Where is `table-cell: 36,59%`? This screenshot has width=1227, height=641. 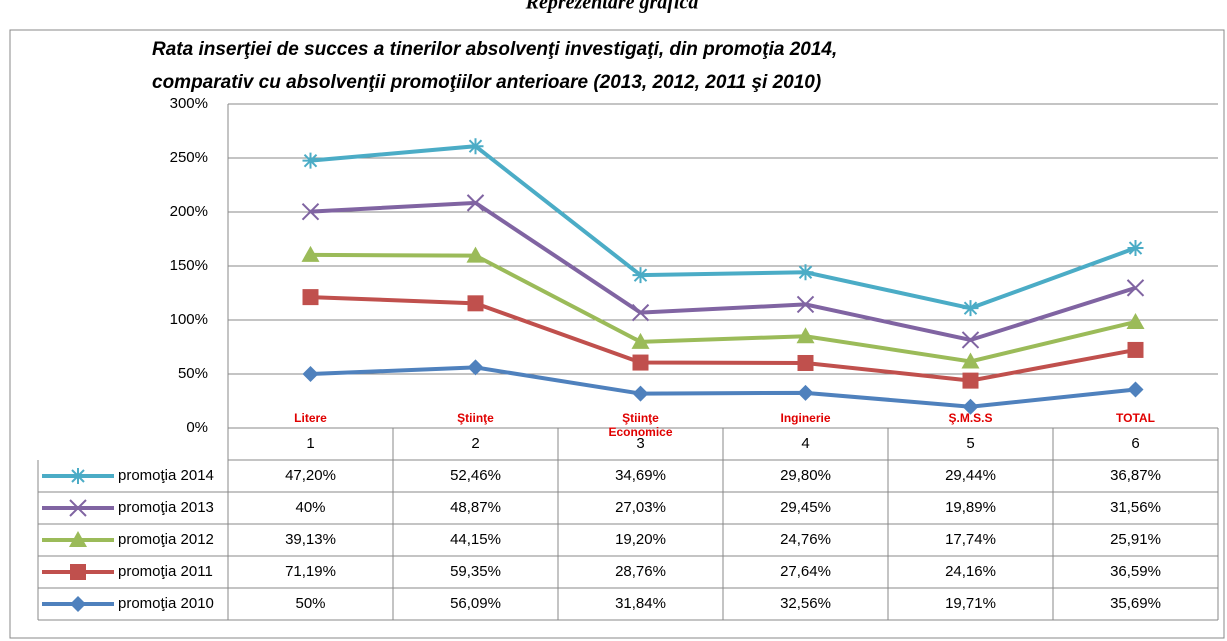
table-cell: 36,59% is located at coordinates (1135, 571).